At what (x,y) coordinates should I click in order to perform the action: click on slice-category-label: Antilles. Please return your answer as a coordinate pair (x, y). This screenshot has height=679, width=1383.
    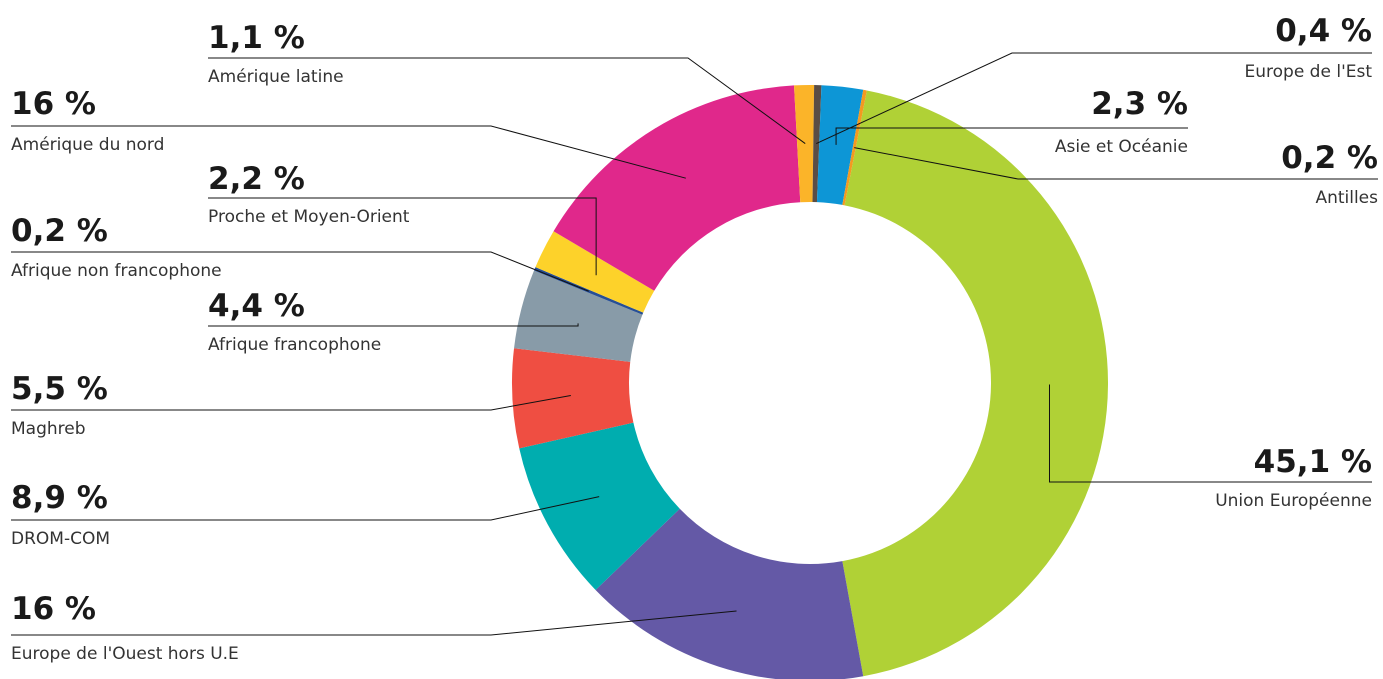
    Looking at the image, I should click on (1346, 198).